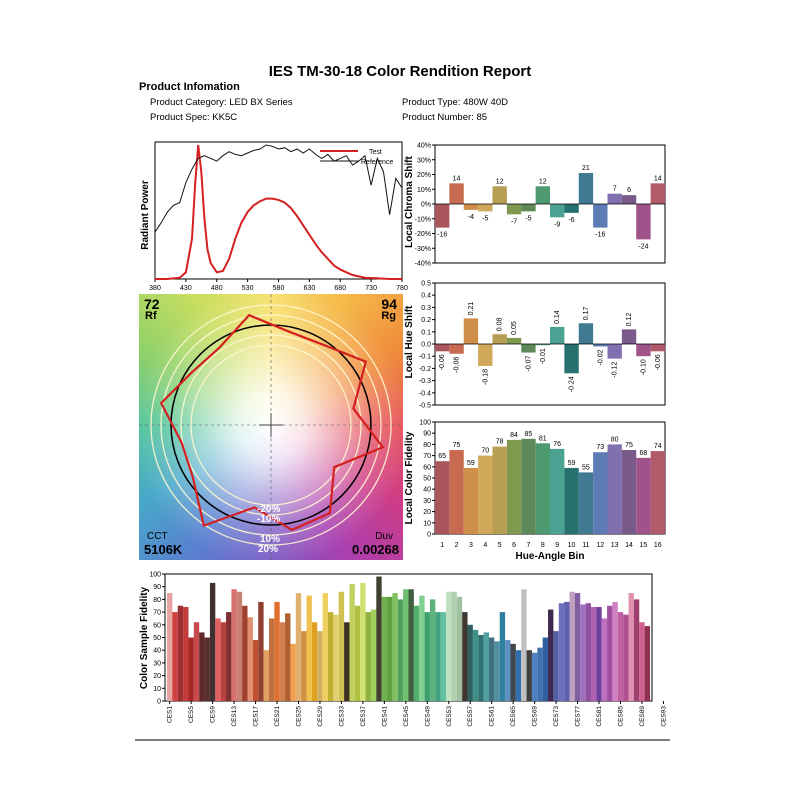 Image resolution: width=800 pixels, height=800 pixels. Describe the element at coordinates (578, 716) in the screenshot. I see `ces-xtick-label-19: CES77` at that location.